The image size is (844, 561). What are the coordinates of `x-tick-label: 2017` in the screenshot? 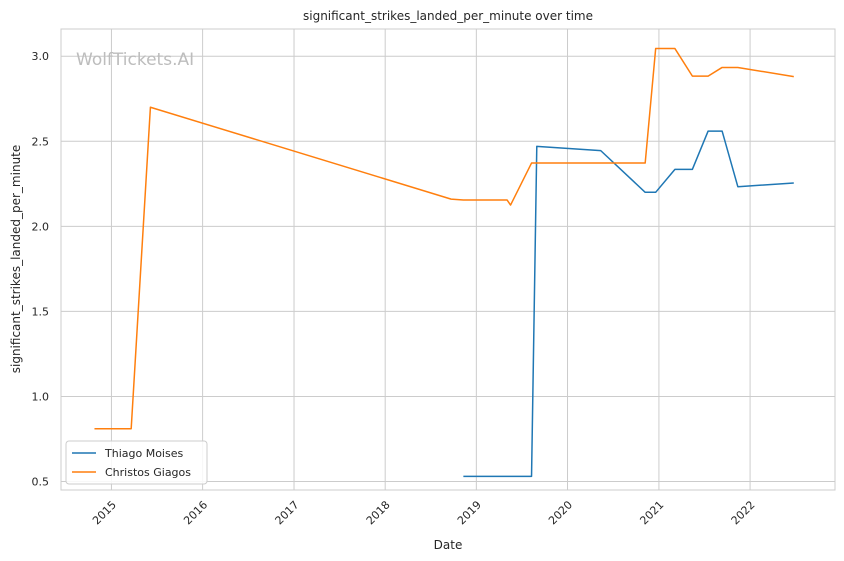 It's located at (287, 512).